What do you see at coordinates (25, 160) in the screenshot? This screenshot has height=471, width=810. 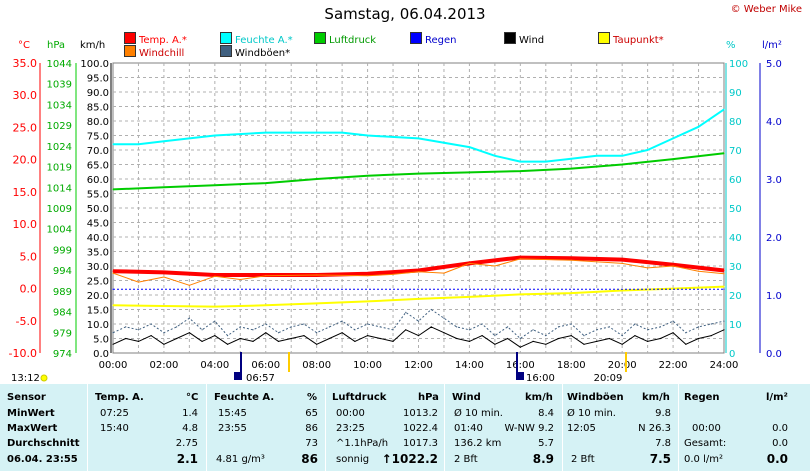 I see `temp-tick-label: 20.0` at bounding box center [25, 160].